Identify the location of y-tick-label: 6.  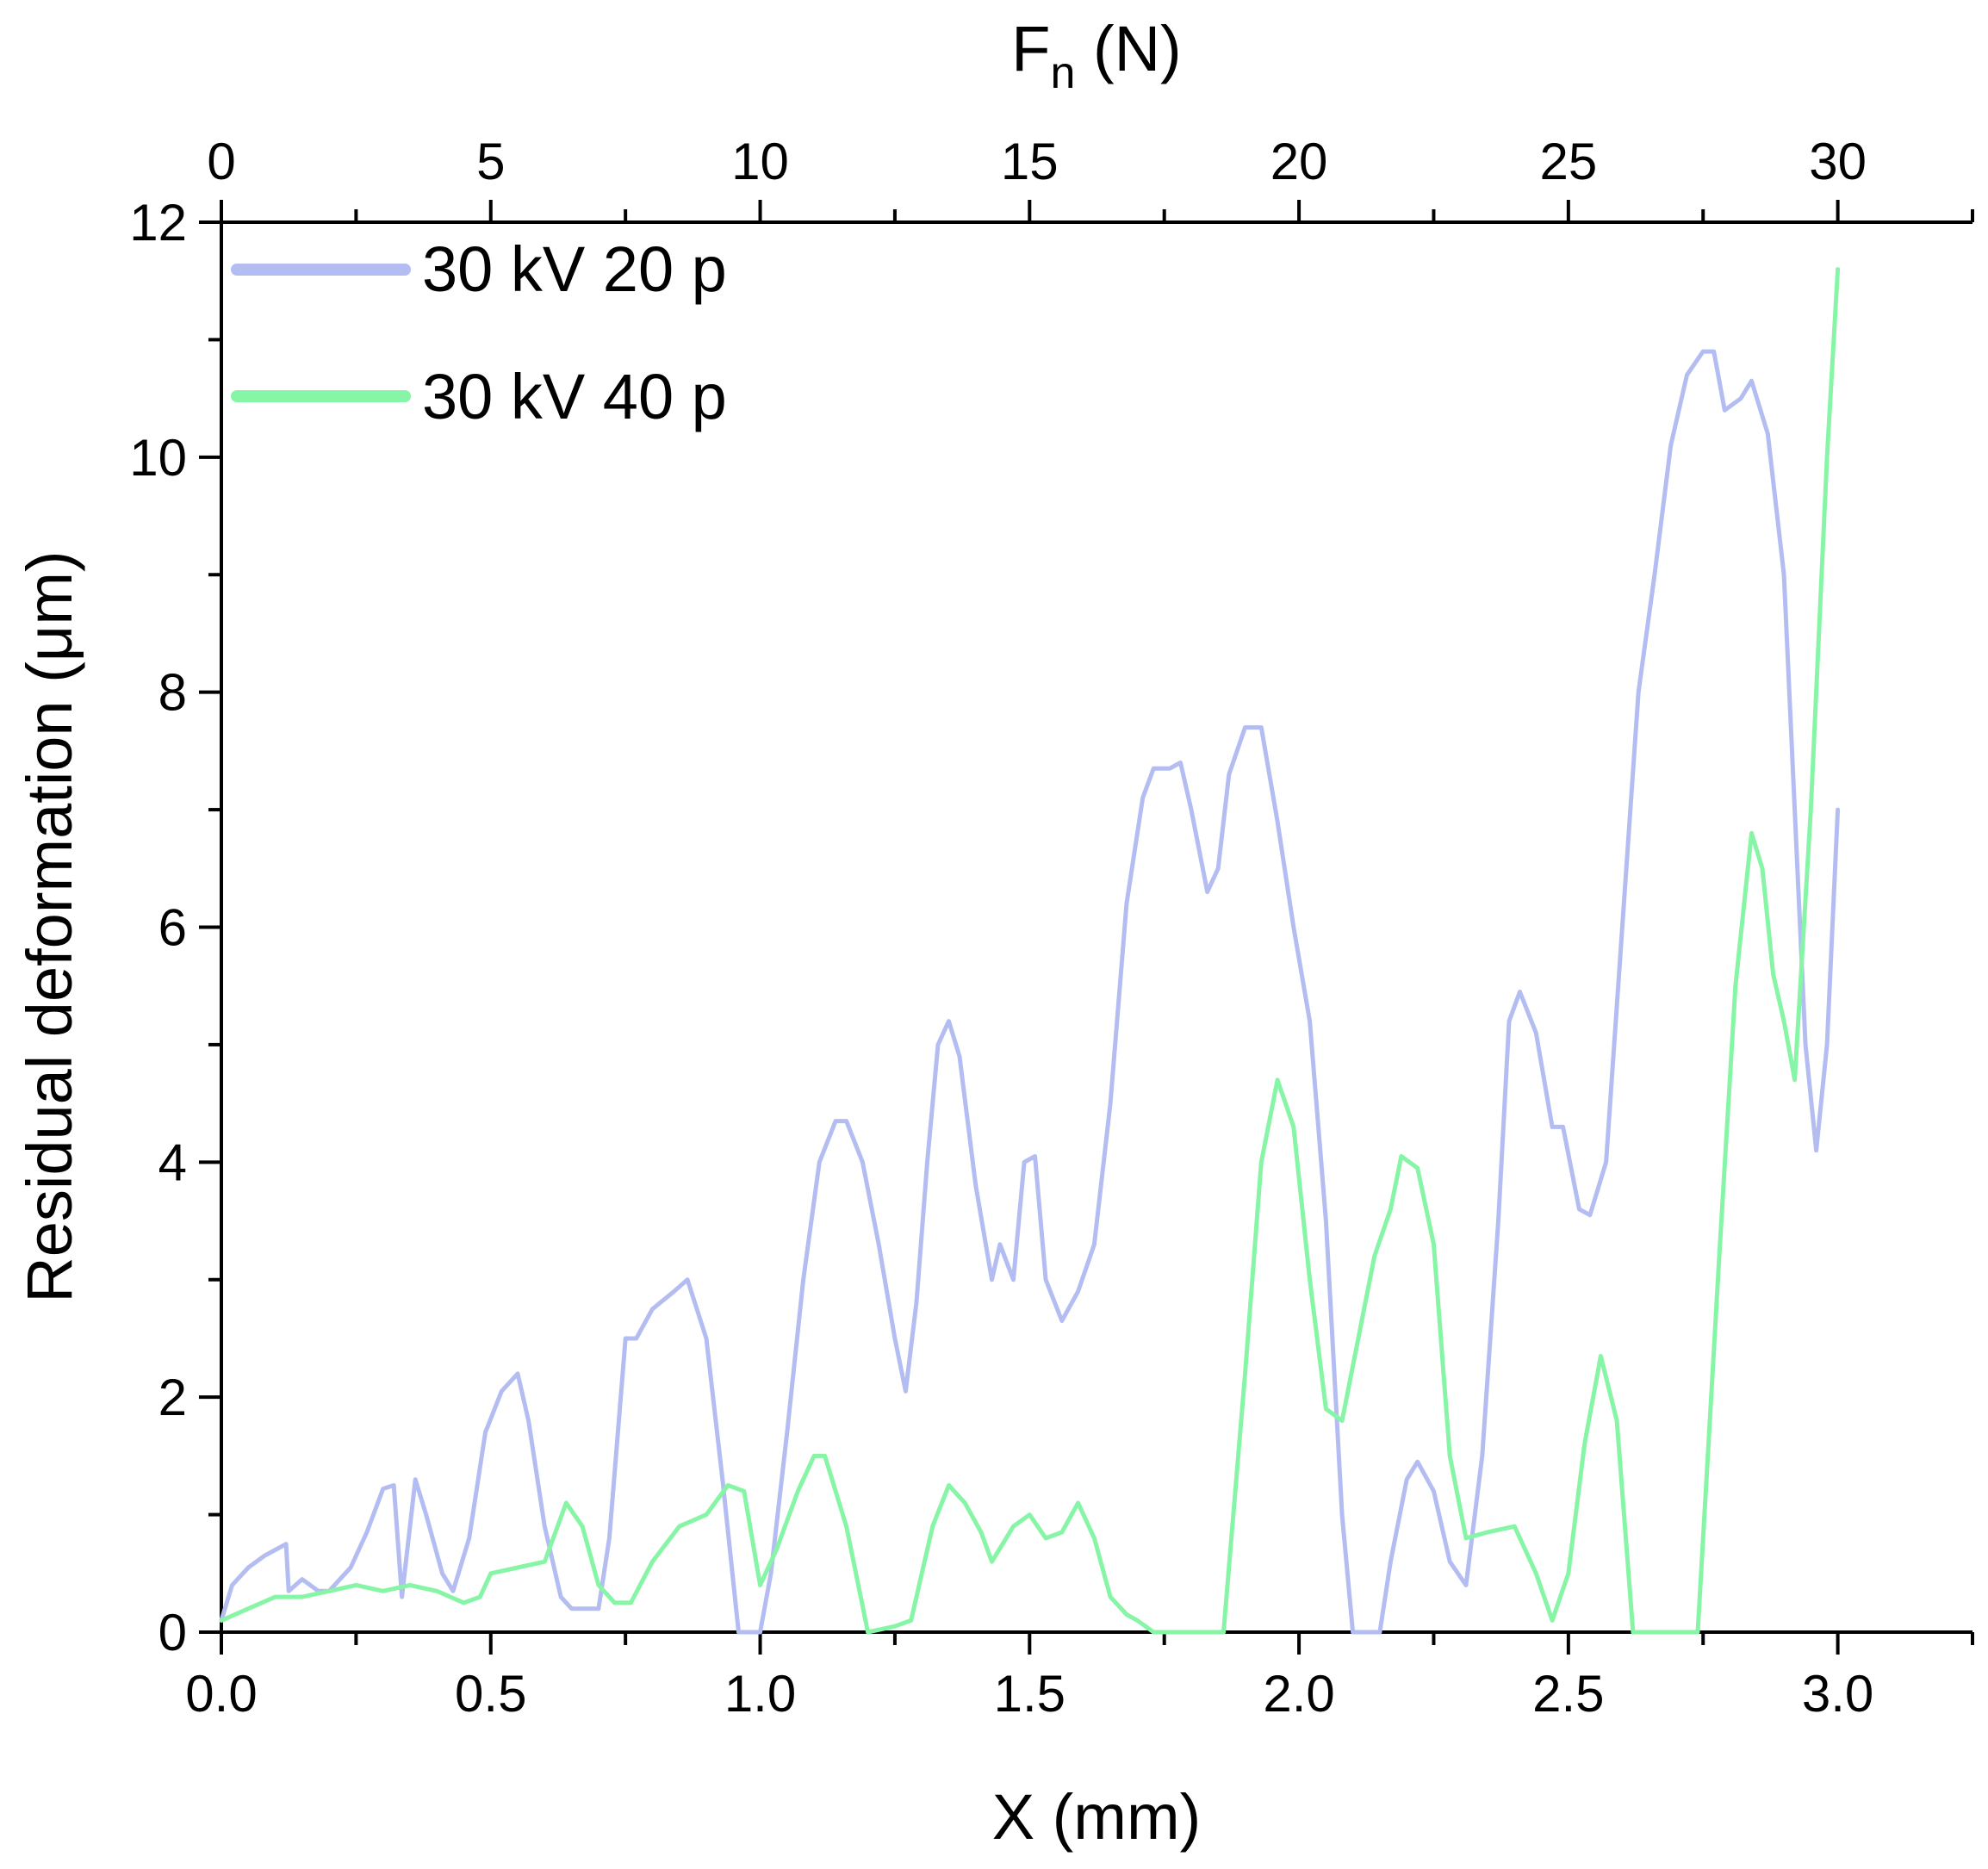
(172, 928).